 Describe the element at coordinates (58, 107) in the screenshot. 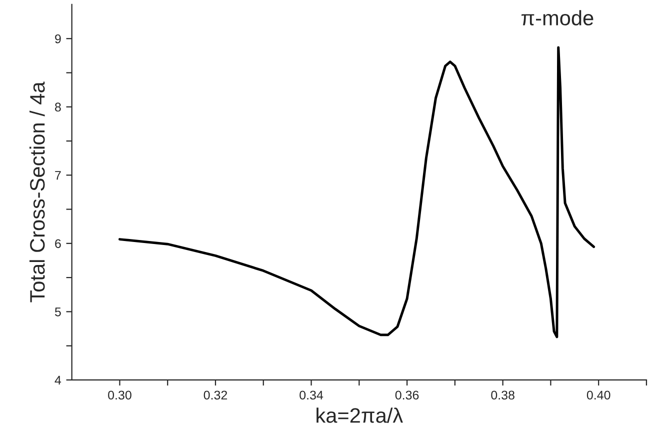

I see `y-tick-label: 8` at that location.